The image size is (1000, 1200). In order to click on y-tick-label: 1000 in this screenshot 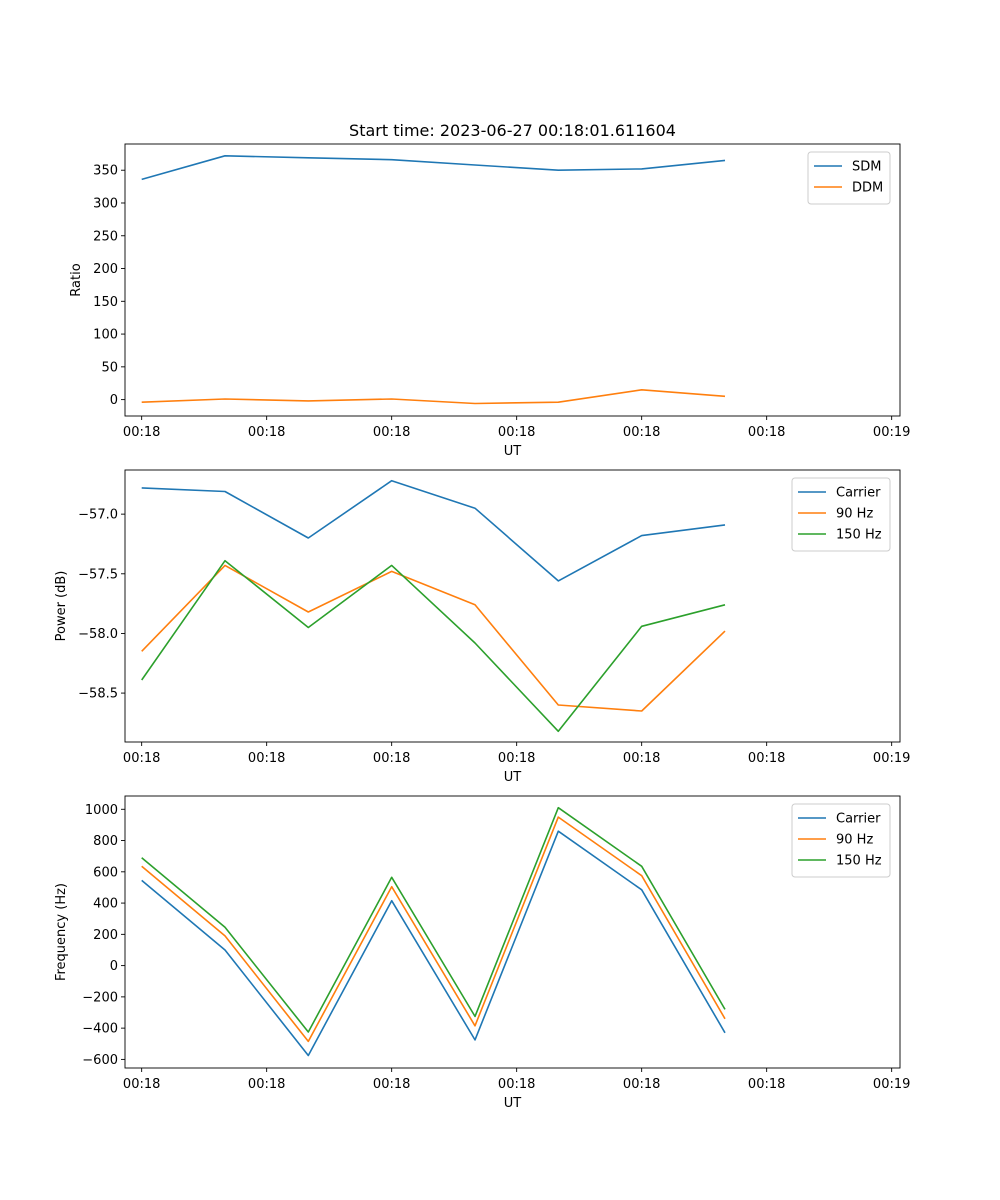, I will do `click(101, 810)`.